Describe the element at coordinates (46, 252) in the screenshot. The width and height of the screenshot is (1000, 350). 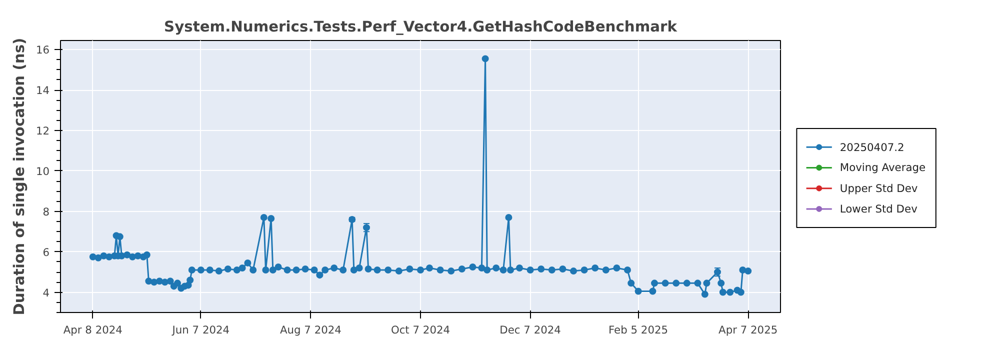
I see `y-tick-label: 6` at that location.